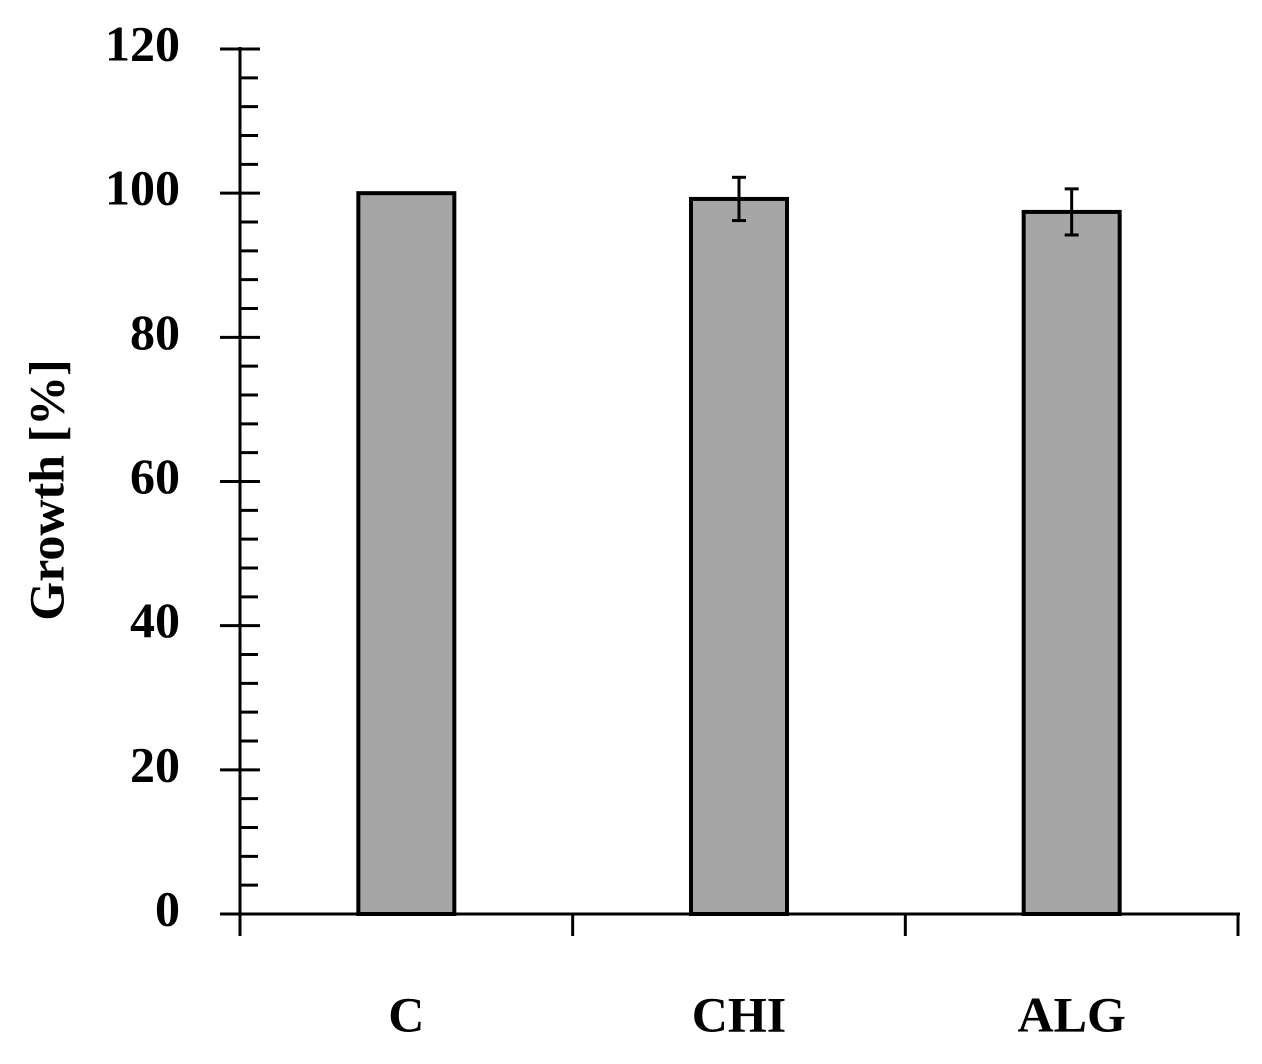 Image resolution: width=1262 pixels, height=1064 pixels. What do you see at coordinates (46, 490) in the screenshot?
I see `y-axis-label: Growth [%]` at bounding box center [46, 490].